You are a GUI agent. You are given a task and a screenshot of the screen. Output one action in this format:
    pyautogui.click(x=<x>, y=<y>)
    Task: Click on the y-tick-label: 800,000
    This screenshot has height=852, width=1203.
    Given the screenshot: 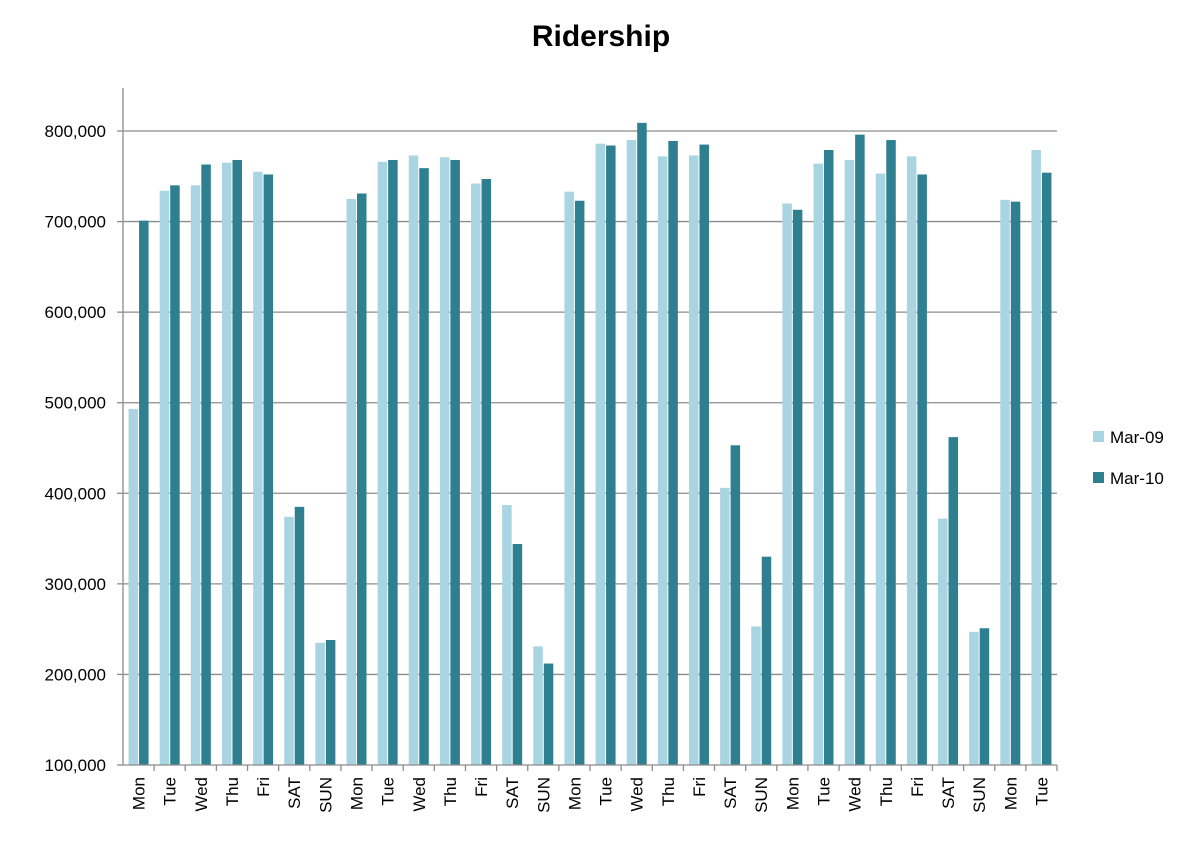 What is the action you would take?
    pyautogui.click(x=75, y=131)
    